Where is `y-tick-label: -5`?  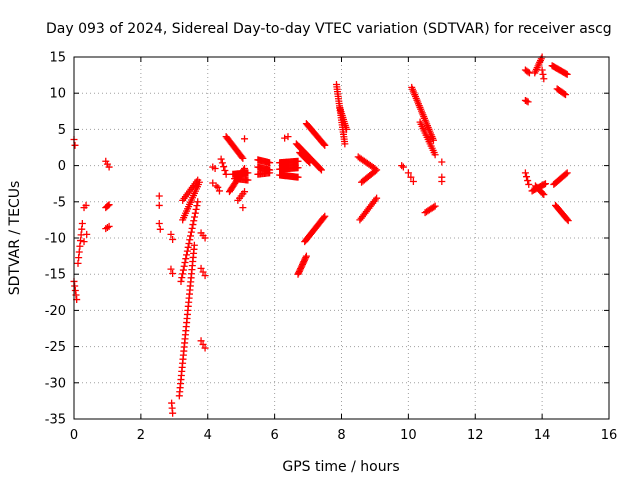
y-tick-label: -5 is located at coordinates (59, 202).